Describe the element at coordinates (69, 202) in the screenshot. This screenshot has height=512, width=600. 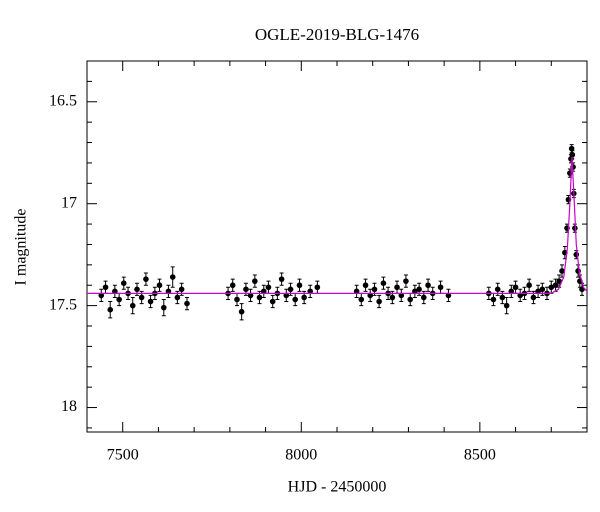
I see `y-tick-label: 17` at that location.